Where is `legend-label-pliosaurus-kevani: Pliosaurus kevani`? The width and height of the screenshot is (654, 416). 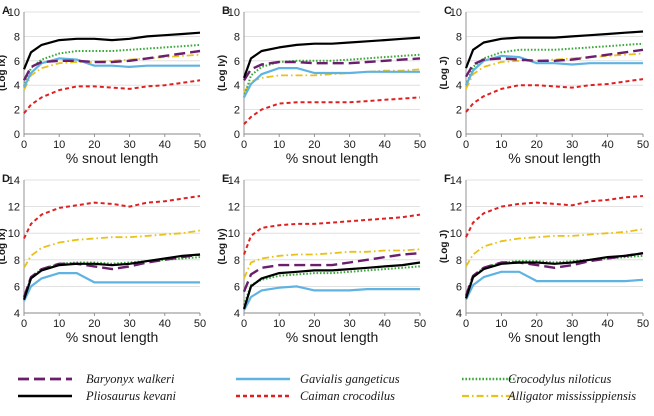
legend-label-pliosaurus-kevani: Pliosaurus kevani is located at coordinates (130, 396).